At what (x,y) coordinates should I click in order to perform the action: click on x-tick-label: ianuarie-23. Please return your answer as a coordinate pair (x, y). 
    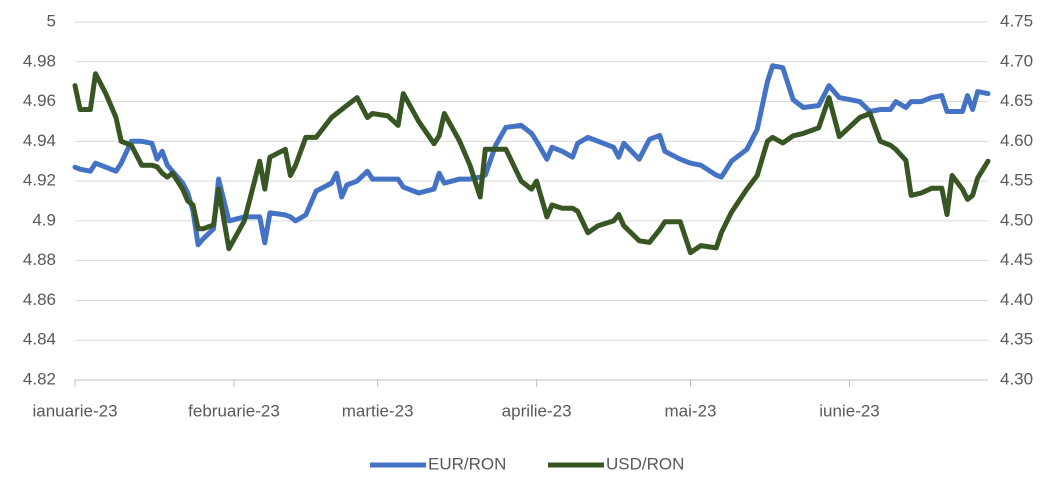
    Looking at the image, I should click on (74, 410).